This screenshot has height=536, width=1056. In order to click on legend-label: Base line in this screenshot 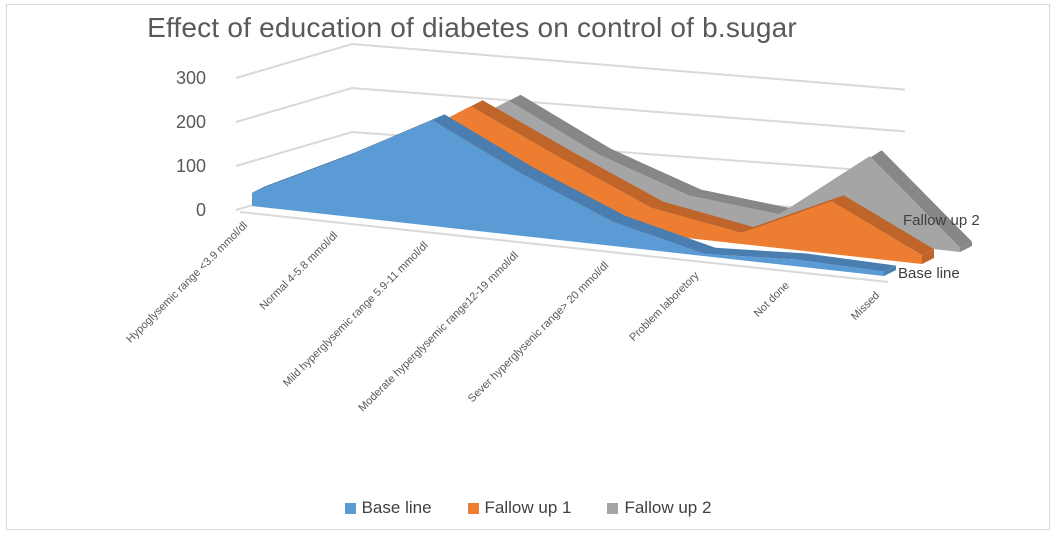, I will do `click(396, 507)`.